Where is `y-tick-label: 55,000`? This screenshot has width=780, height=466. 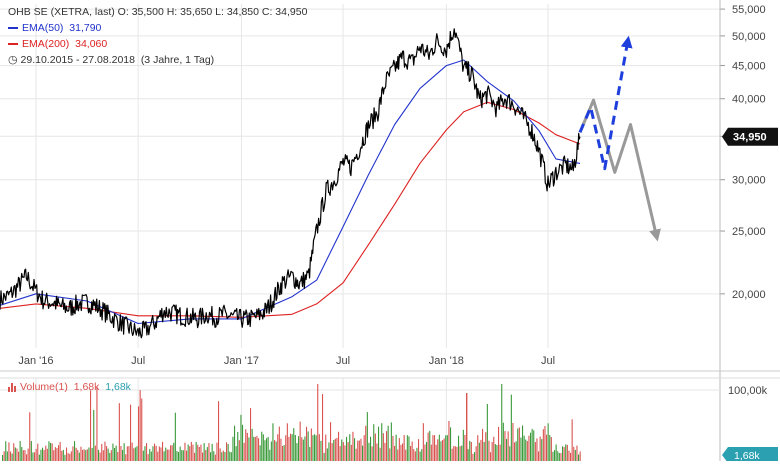 y-tick-label: 55,000 is located at coordinates (749, 10).